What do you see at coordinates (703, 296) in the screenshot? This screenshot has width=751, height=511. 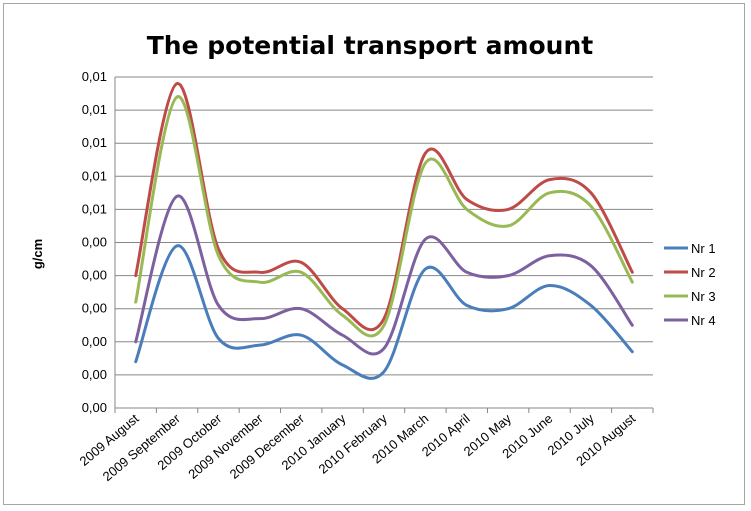 I see `legend-label: Nr 3` at bounding box center [703, 296].